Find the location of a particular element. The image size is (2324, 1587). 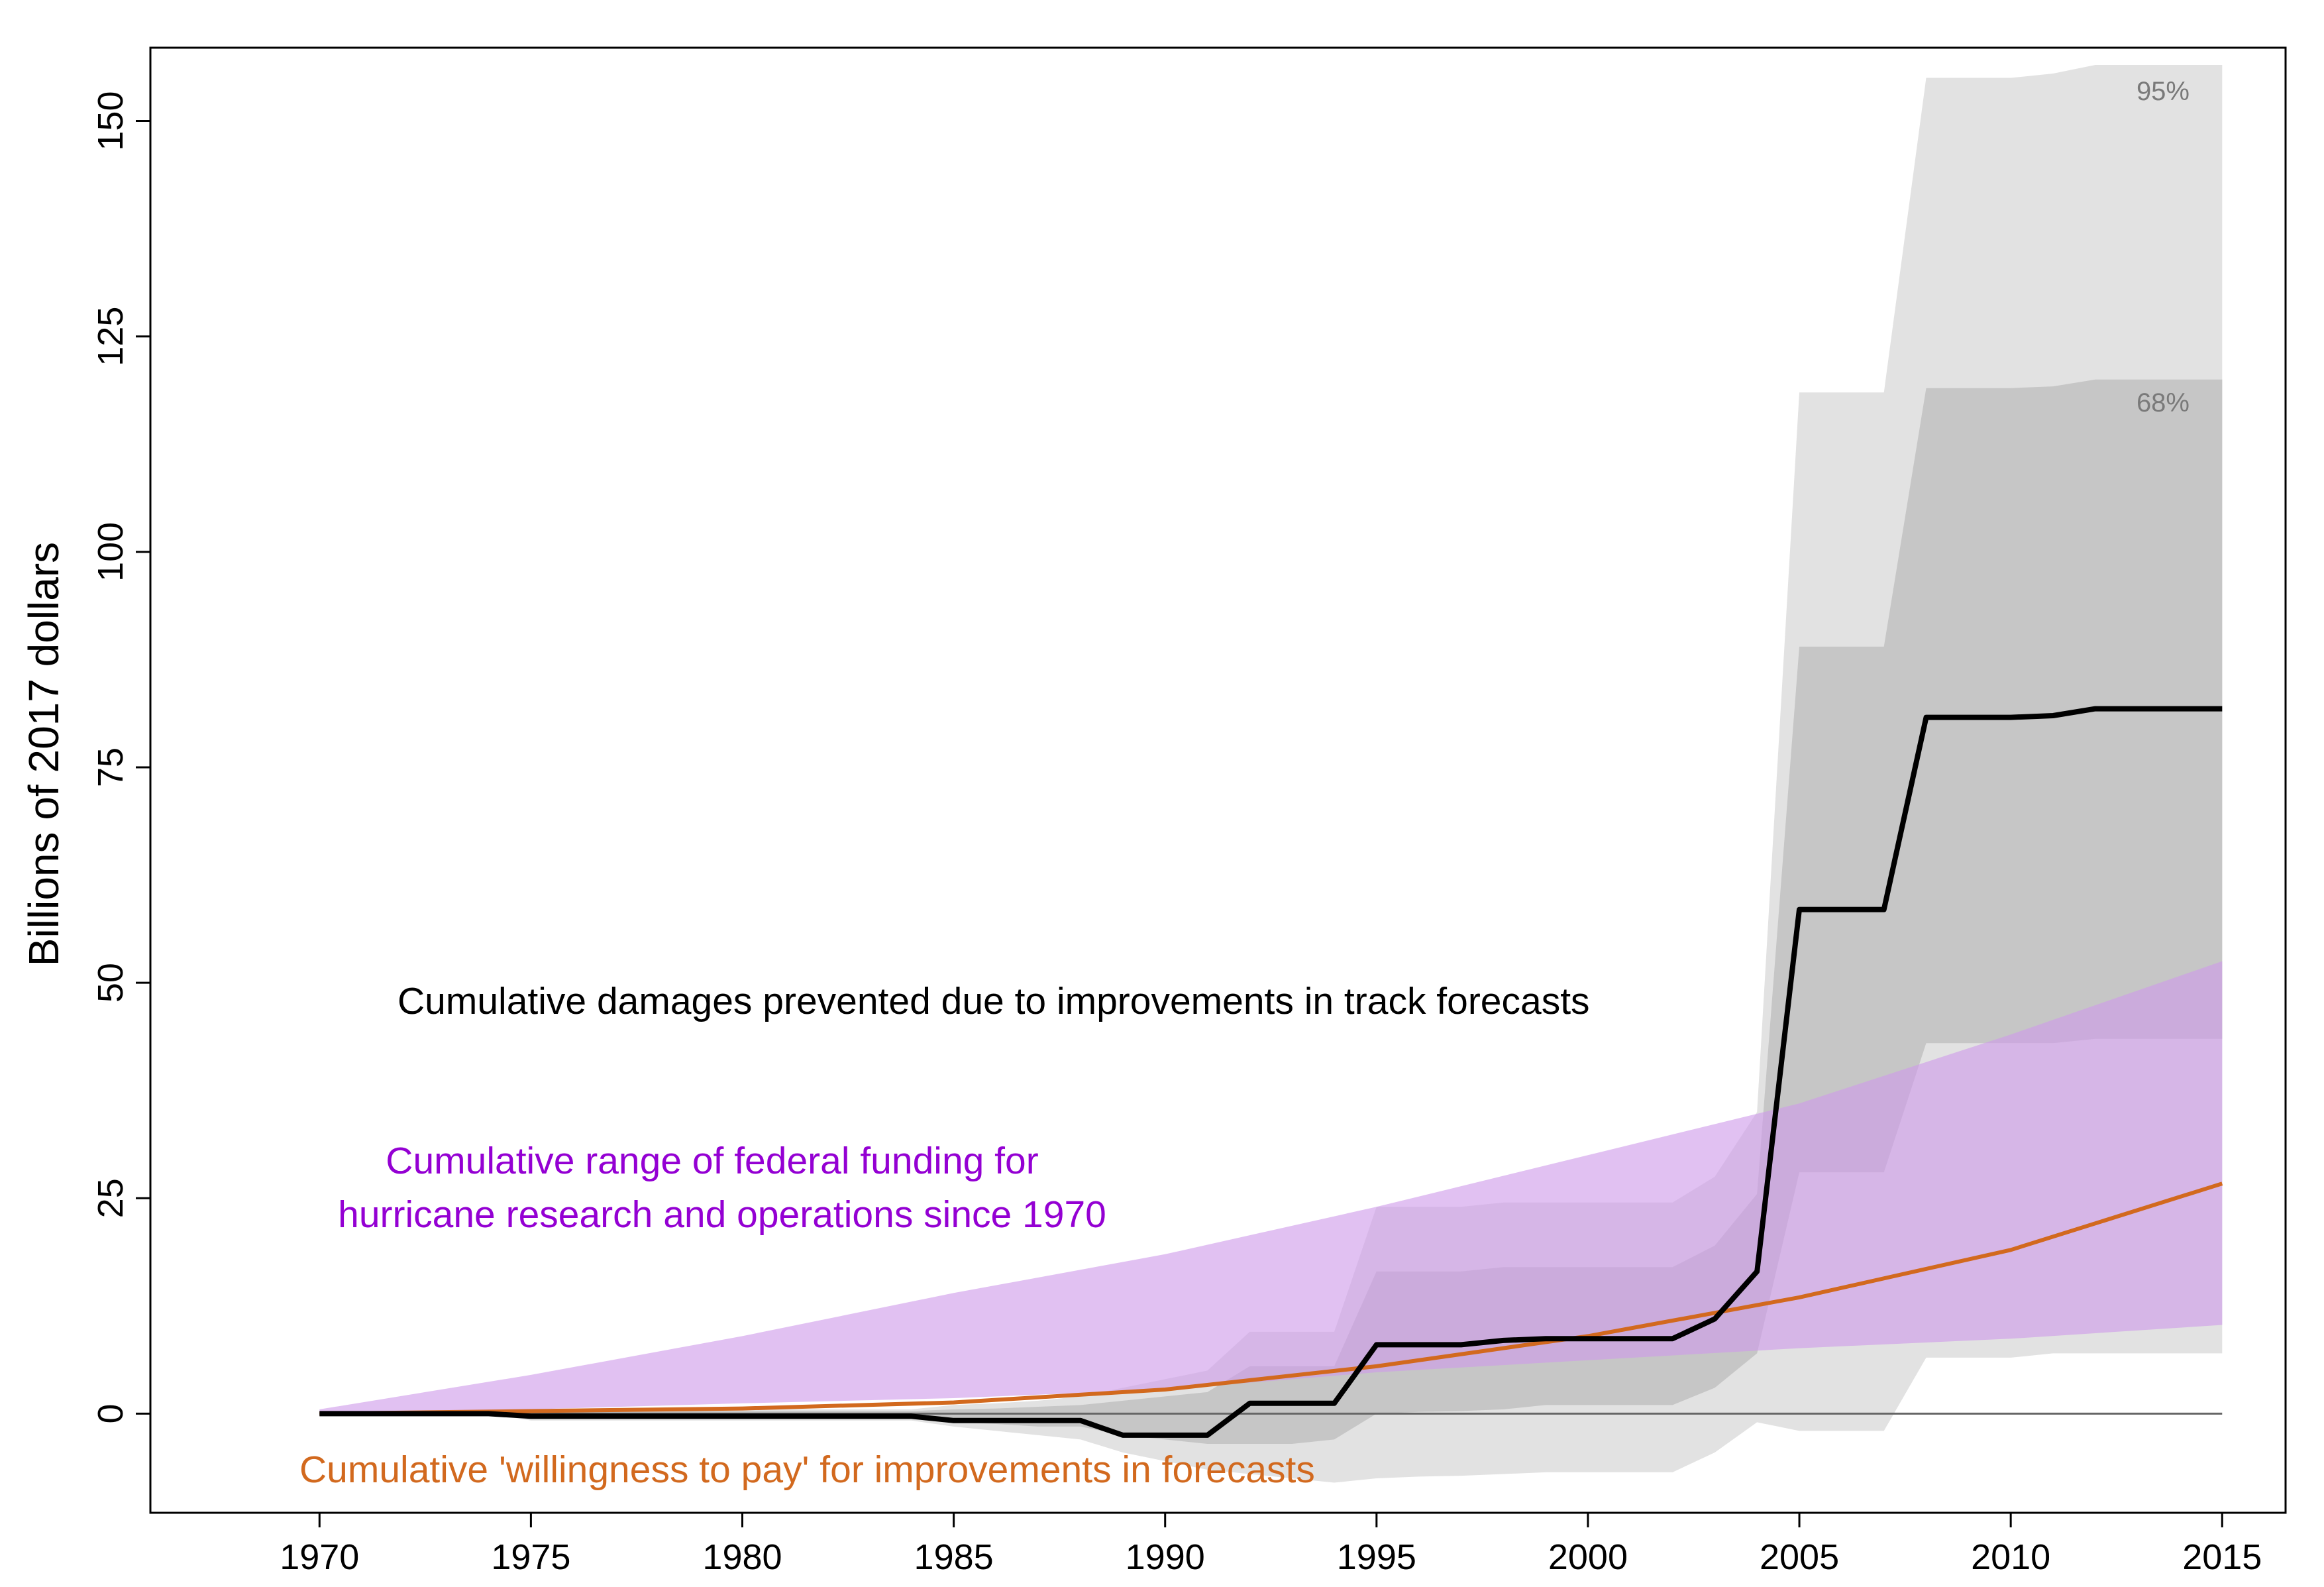

x-tick-label: 1985 is located at coordinates (954, 1557).